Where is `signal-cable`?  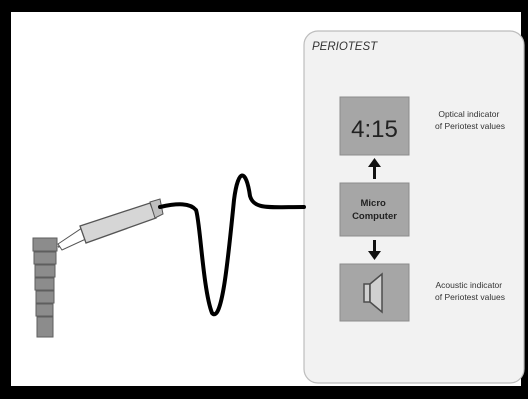
signal-cable is located at coordinates (232, 245).